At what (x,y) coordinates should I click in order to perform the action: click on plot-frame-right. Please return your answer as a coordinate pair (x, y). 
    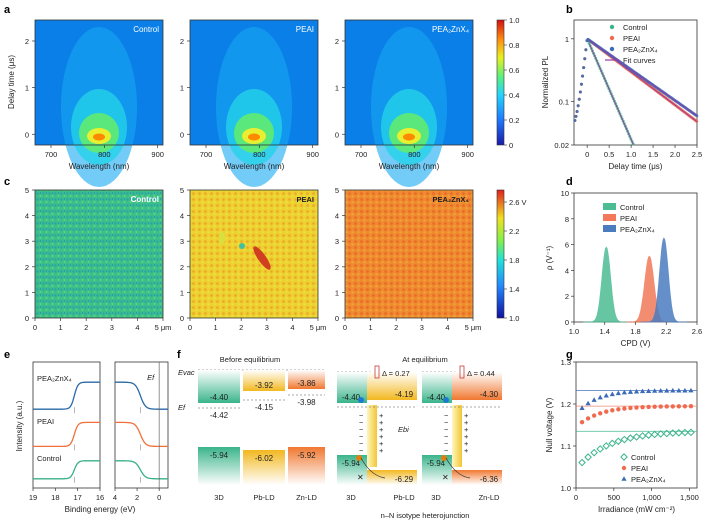
    Looking at the image, I should click on (141, 425).